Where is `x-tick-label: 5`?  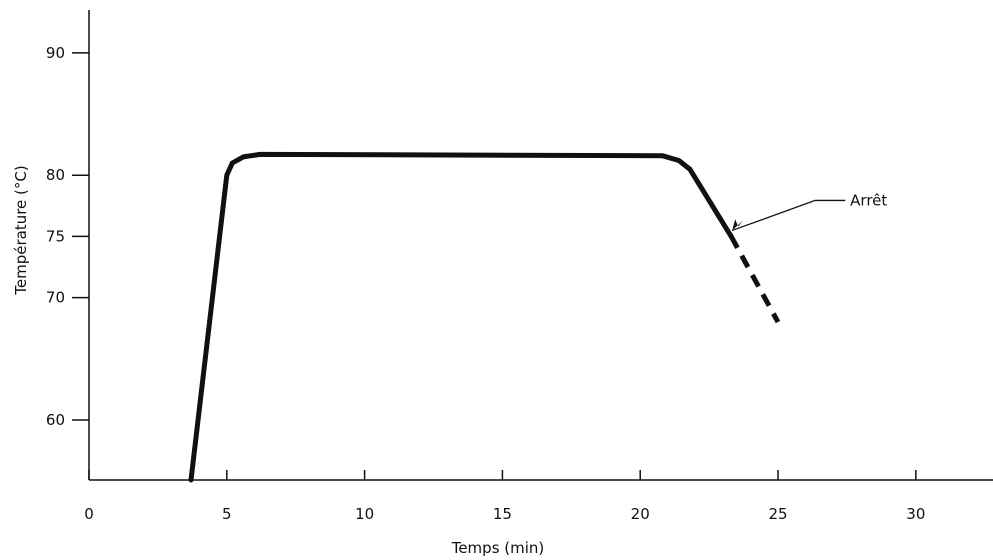 x-tick-label: 5 is located at coordinates (227, 514).